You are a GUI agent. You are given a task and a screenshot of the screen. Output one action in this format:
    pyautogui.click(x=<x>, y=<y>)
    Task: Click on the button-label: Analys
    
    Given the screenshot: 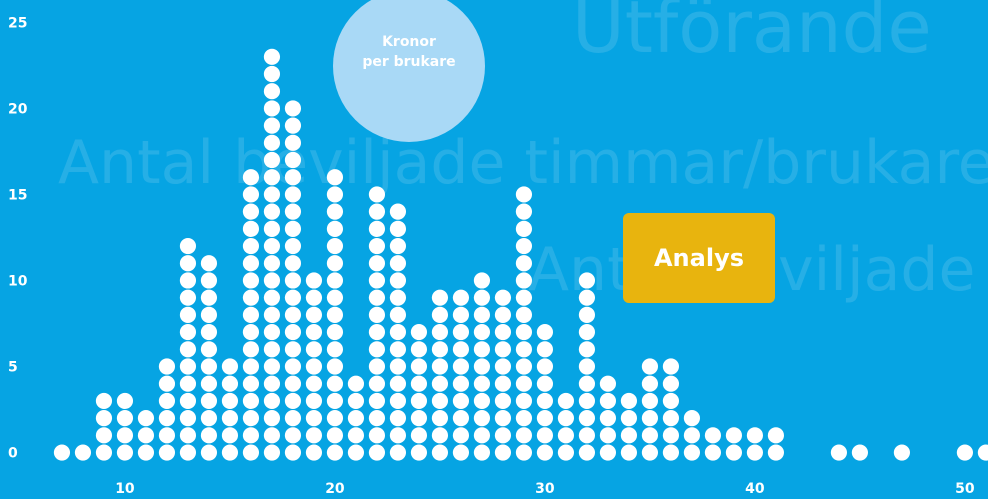 What is the action you would take?
    pyautogui.click(x=699, y=258)
    